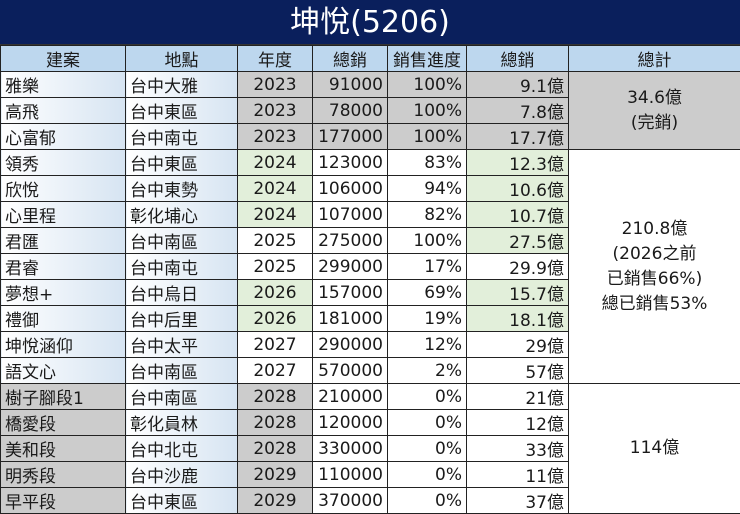 The width and height of the screenshot is (740, 514). Describe the element at coordinates (350, 111) in the screenshot. I see `sales: 78000` at that location.